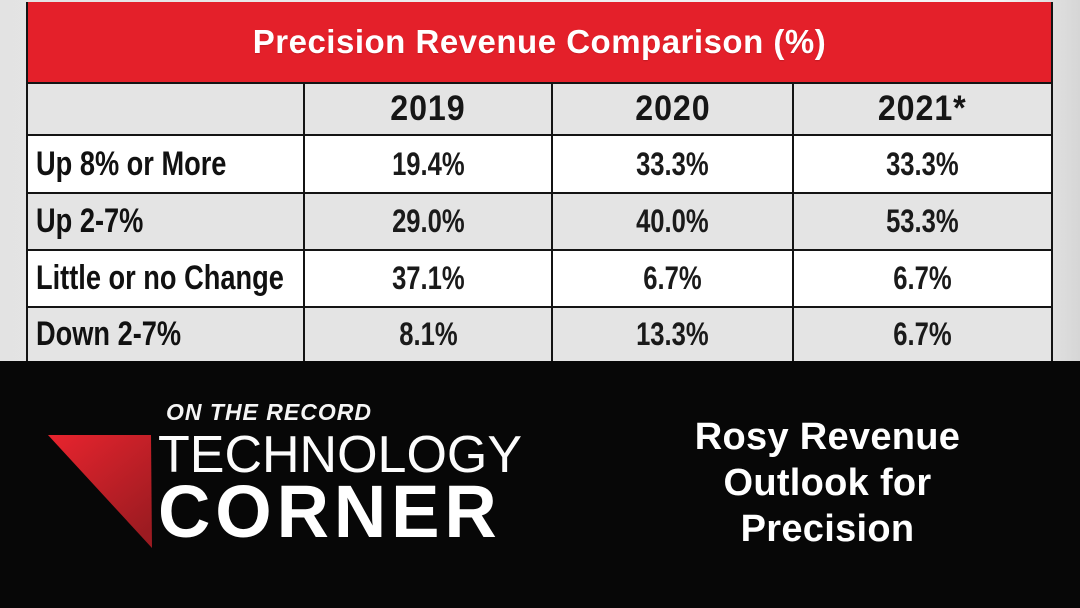 The width and height of the screenshot is (1080, 608). What do you see at coordinates (673, 109) in the screenshot?
I see `column-header-2020: 2020` at bounding box center [673, 109].